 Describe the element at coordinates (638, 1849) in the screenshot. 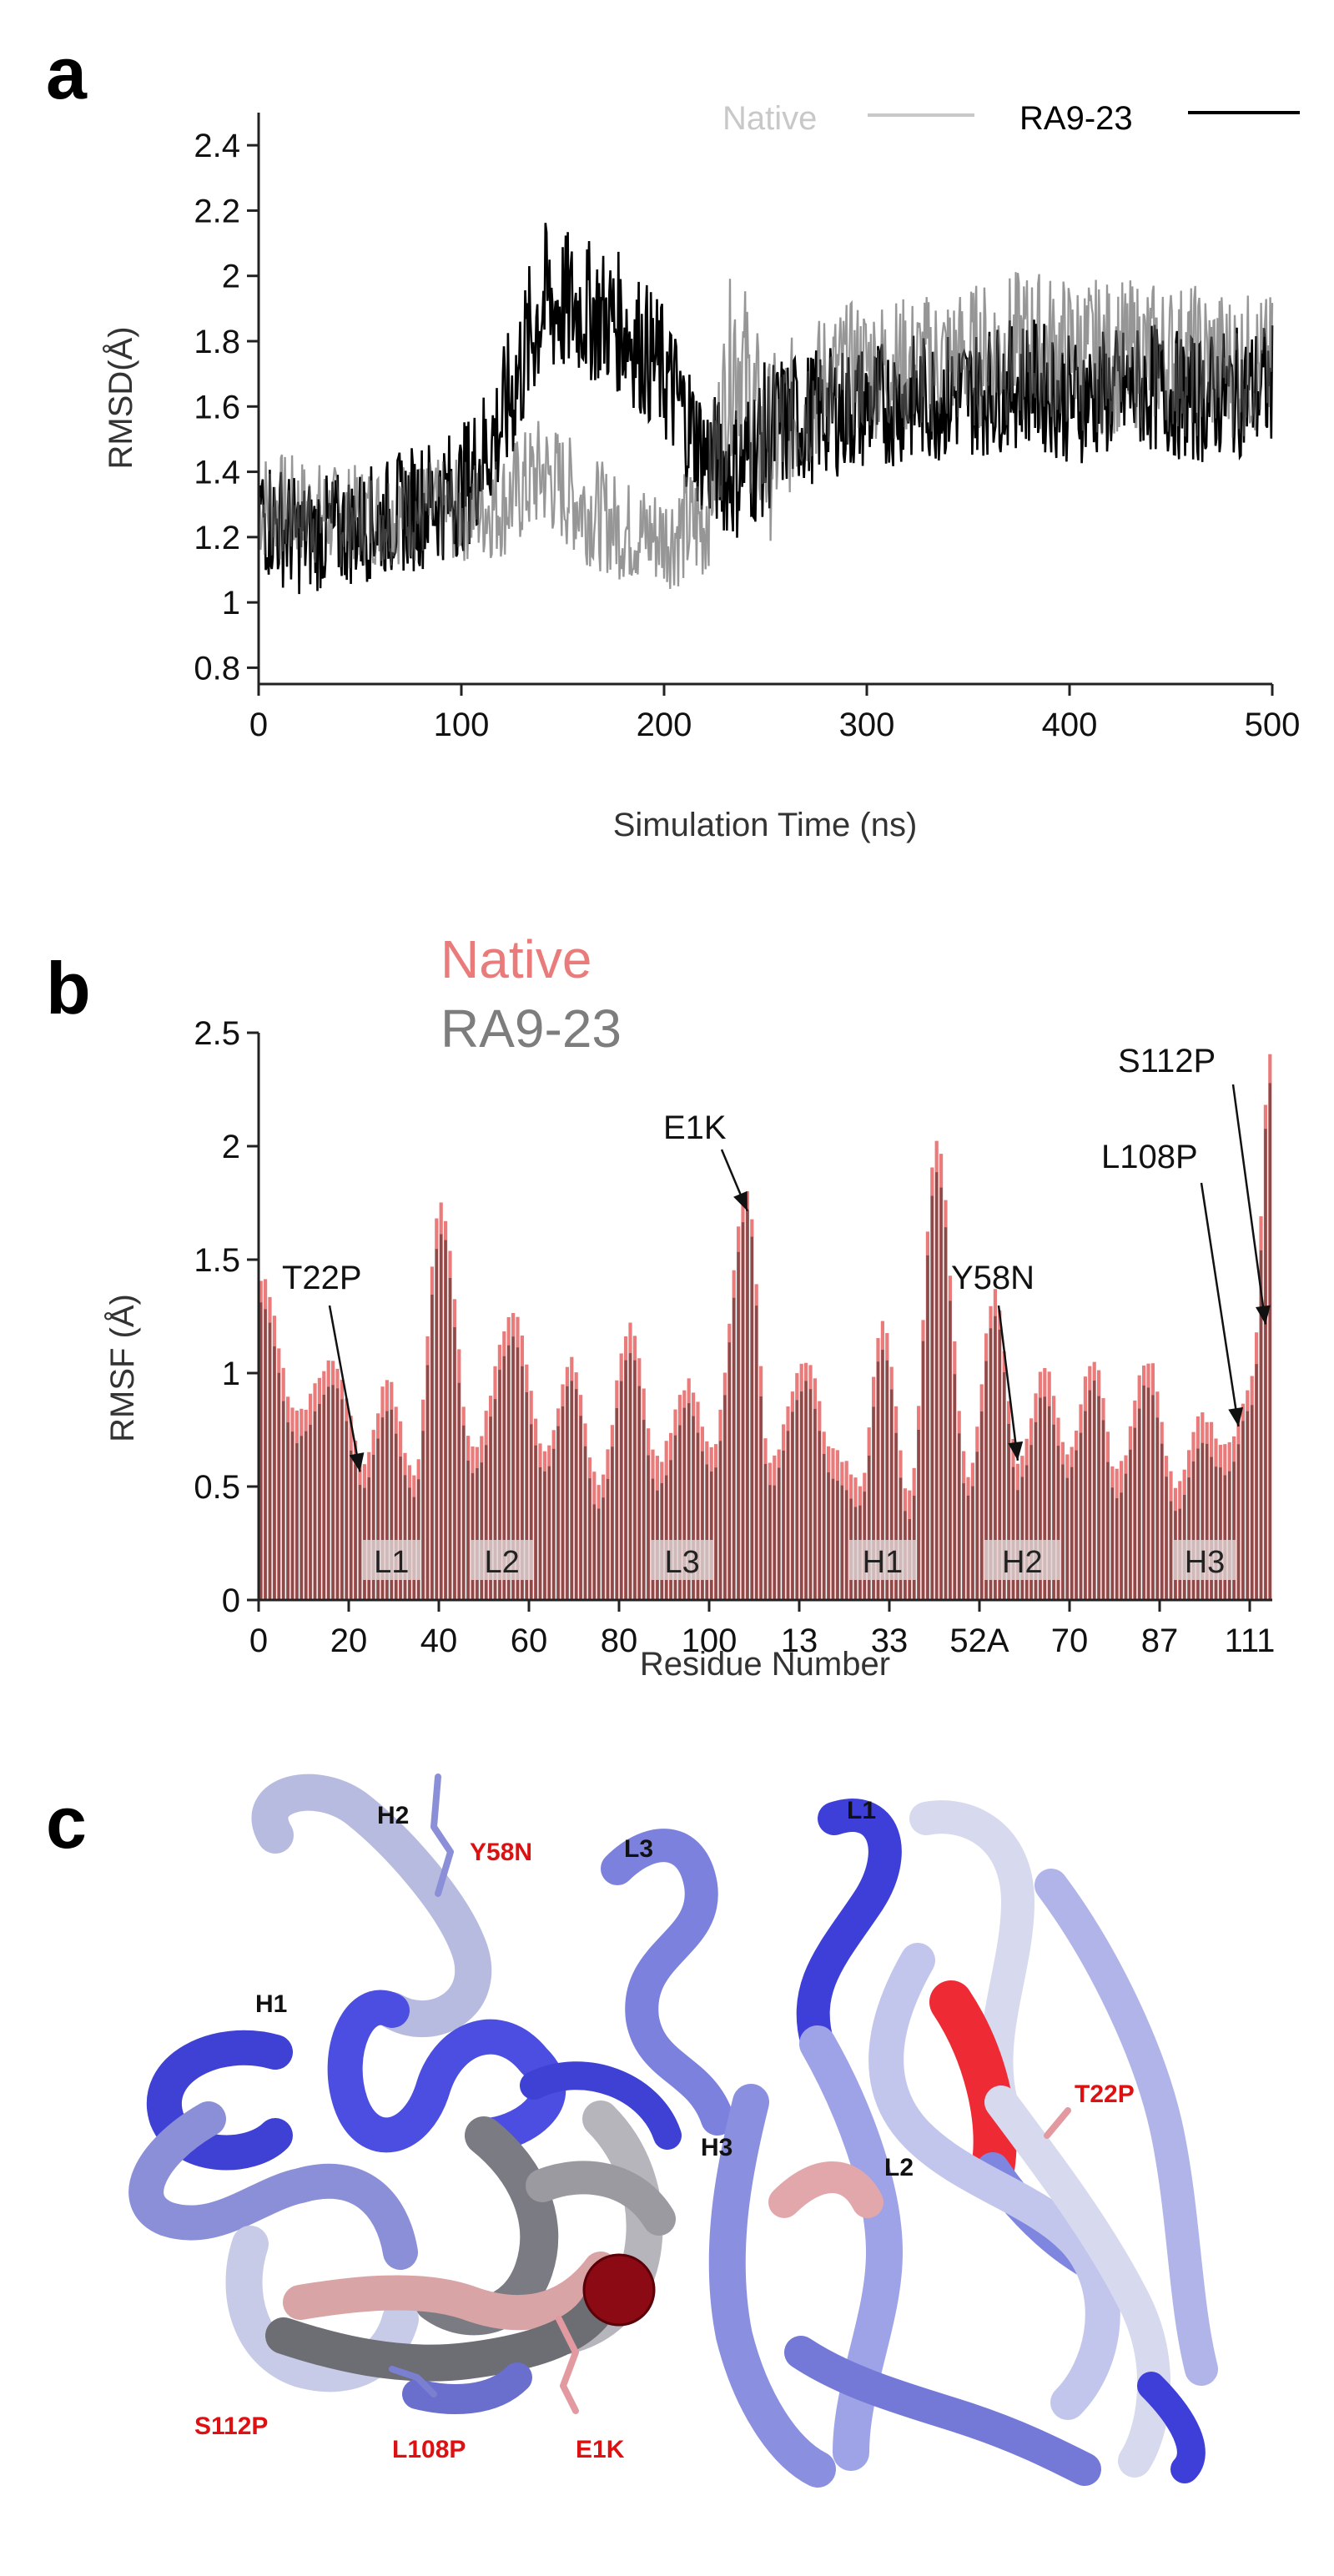

I see `label-l3: L3` at that location.